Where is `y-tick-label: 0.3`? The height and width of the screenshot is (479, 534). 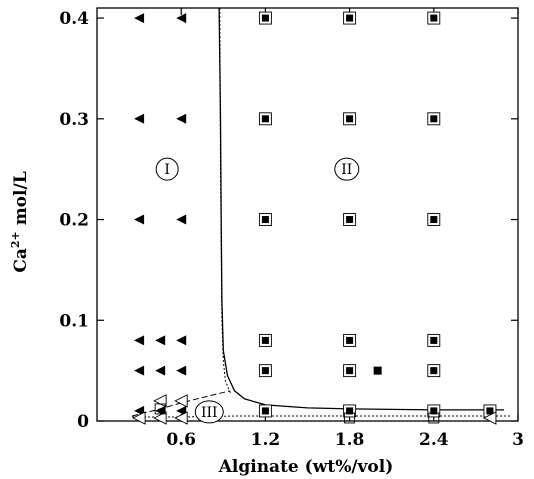 y-tick-label: 0.3 is located at coordinates (74, 120).